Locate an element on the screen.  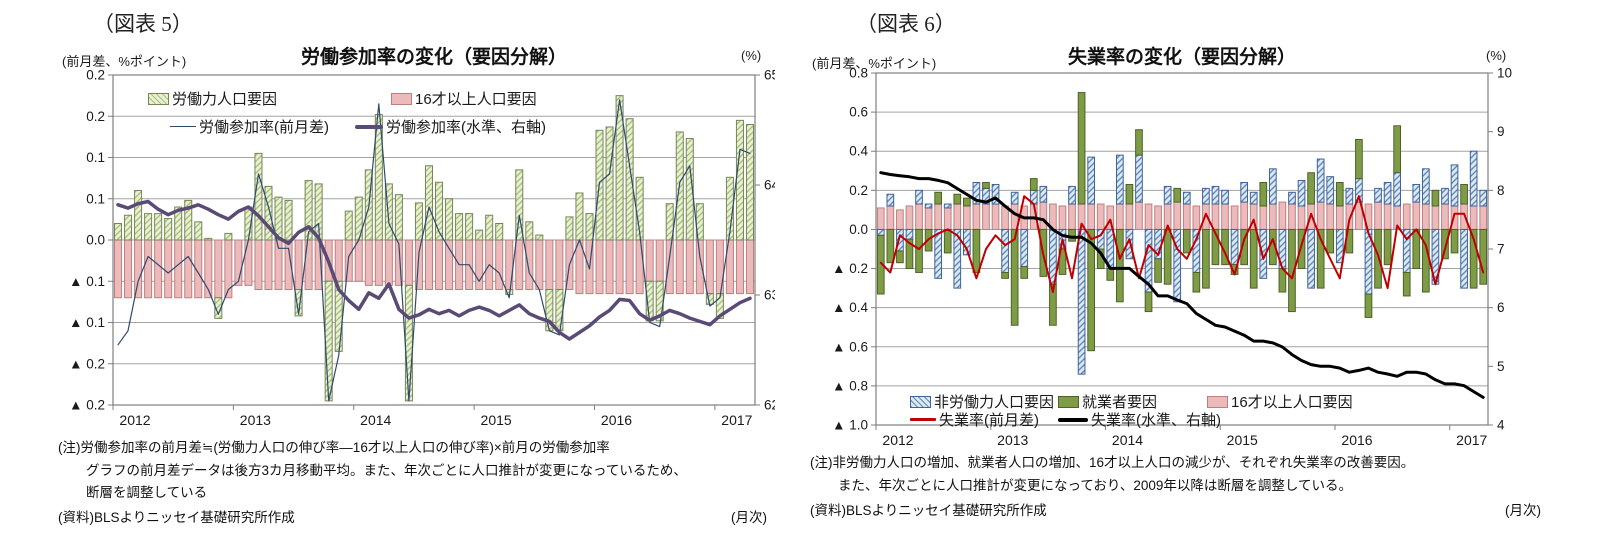
figure5-right-axis-unit: (%) is located at coordinates (751, 55).